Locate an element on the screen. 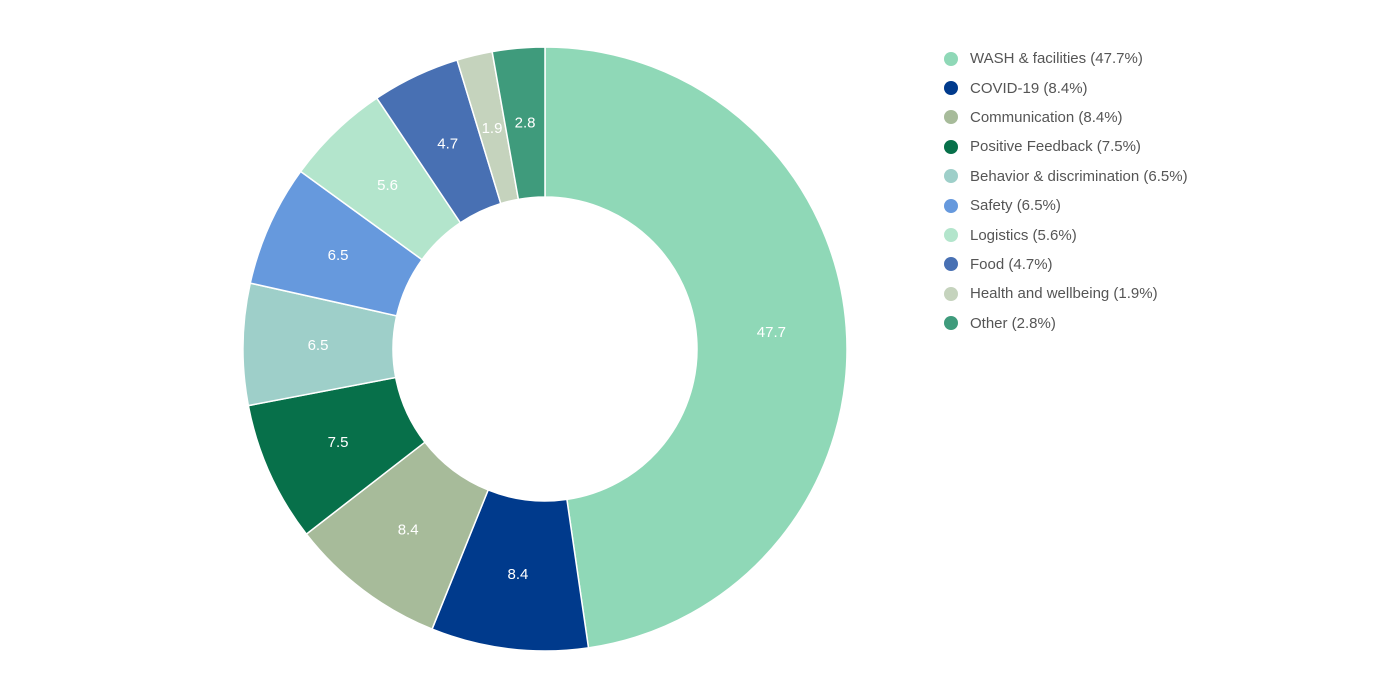 The height and width of the screenshot is (700, 1400). legend-item-9: Other (2.8%) is located at coordinates (1066, 323).